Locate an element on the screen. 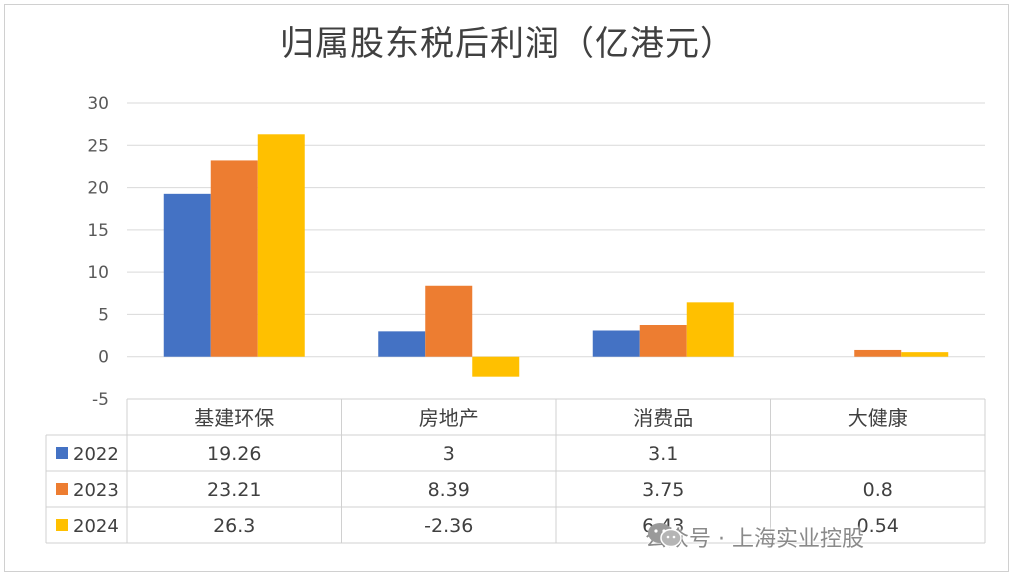 The width and height of the screenshot is (1015, 578). category-label: 大健康 is located at coordinates (878, 418).